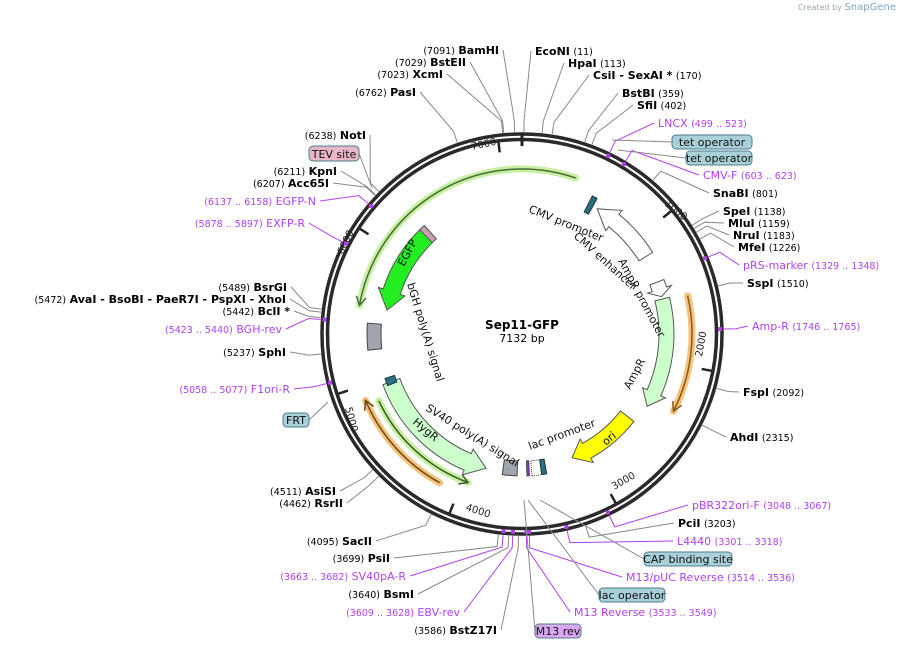 Image resolution: width=902 pixels, height=648 pixels. What do you see at coordinates (527, 468) in the screenshot?
I see `m13-rev-mark` at bounding box center [527, 468].